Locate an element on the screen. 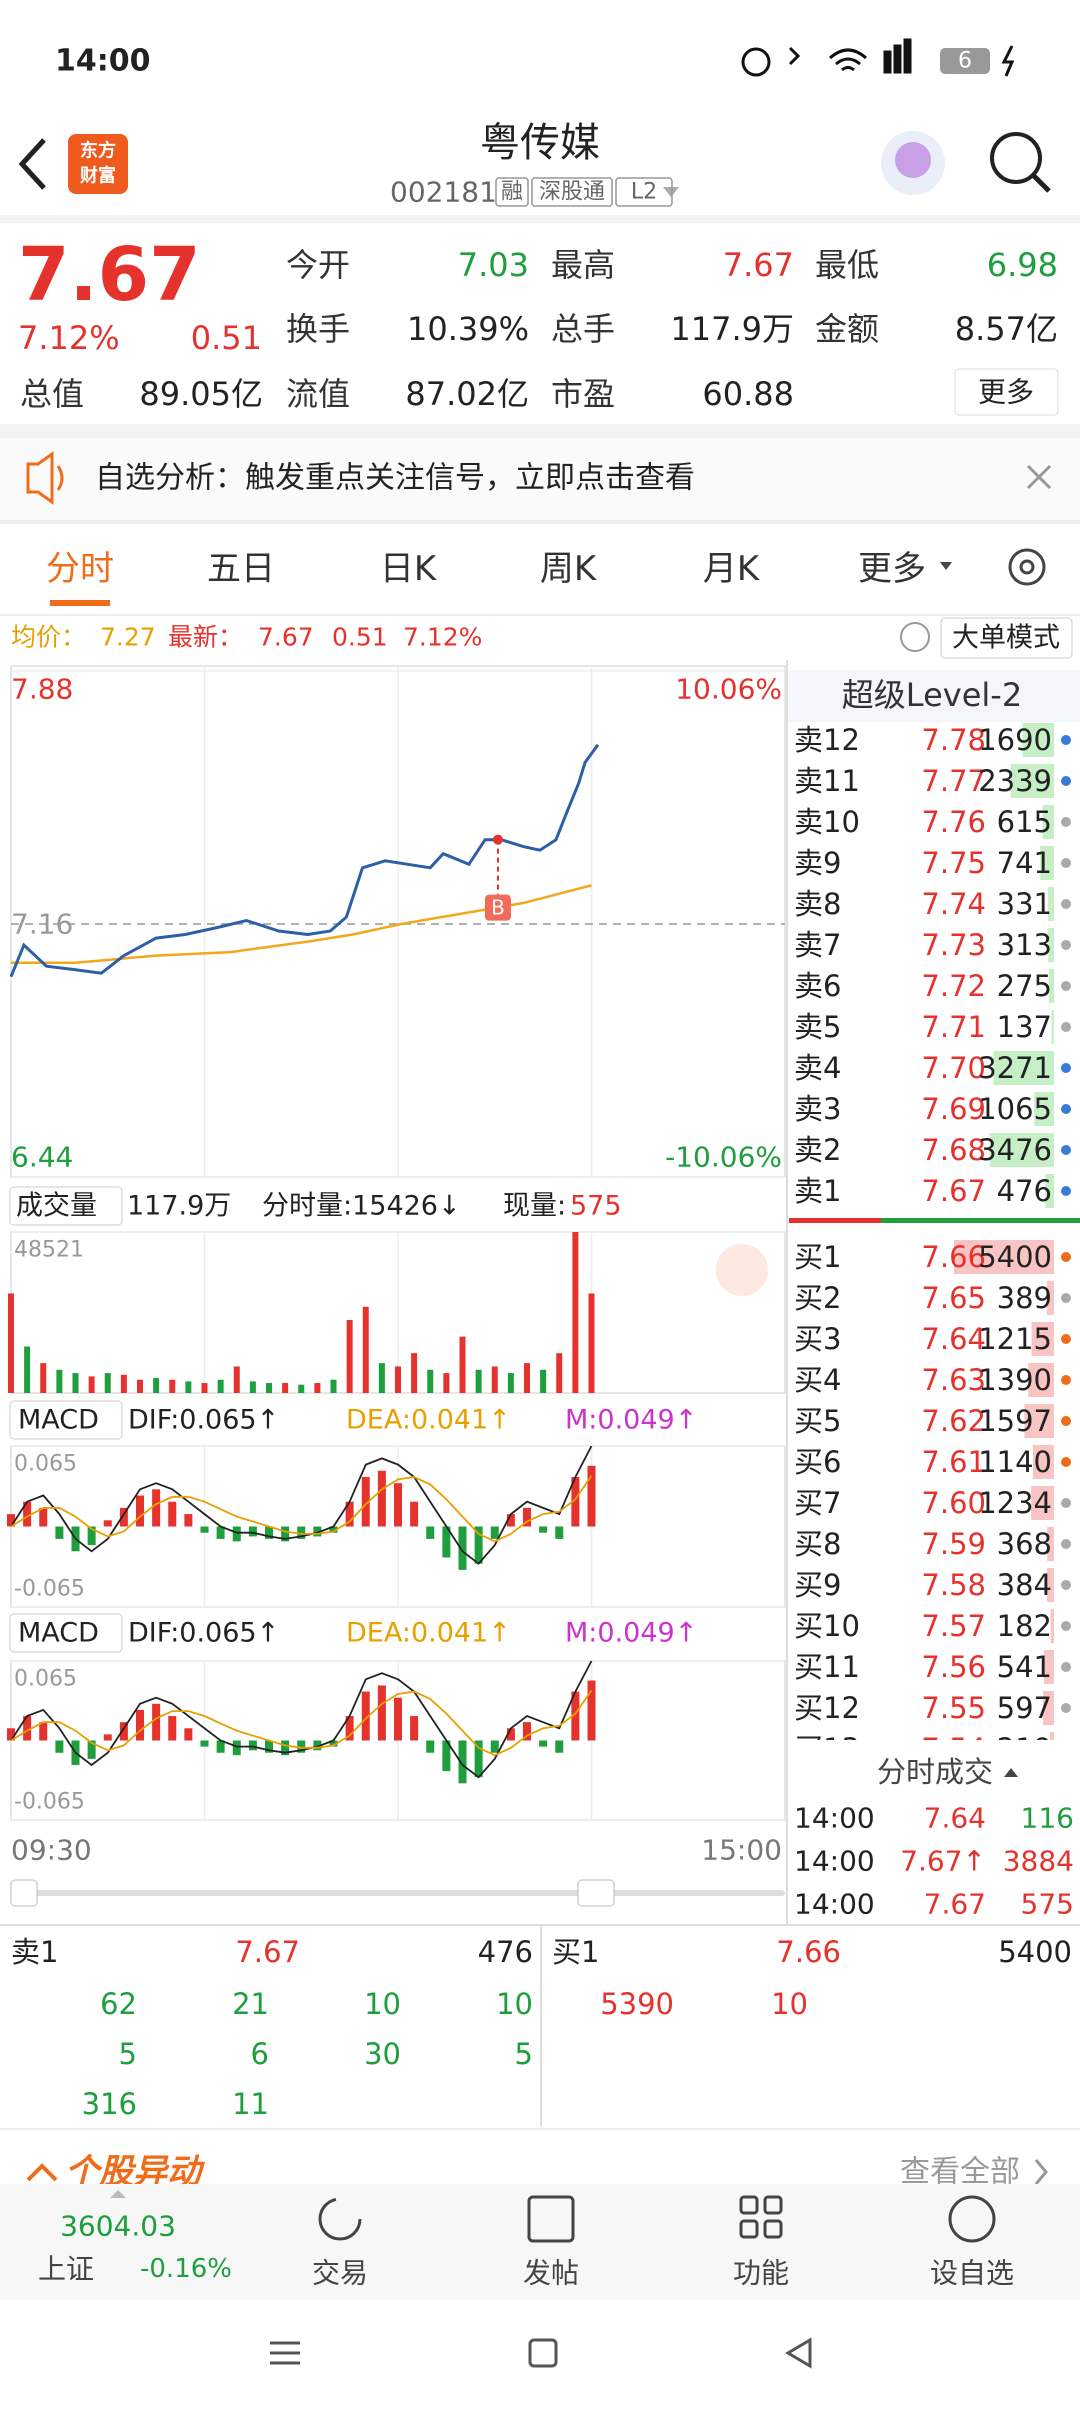 Image resolution: width=1080 pixels, height=2412 pixels. nav-icon is located at coordinates (551, 2219).